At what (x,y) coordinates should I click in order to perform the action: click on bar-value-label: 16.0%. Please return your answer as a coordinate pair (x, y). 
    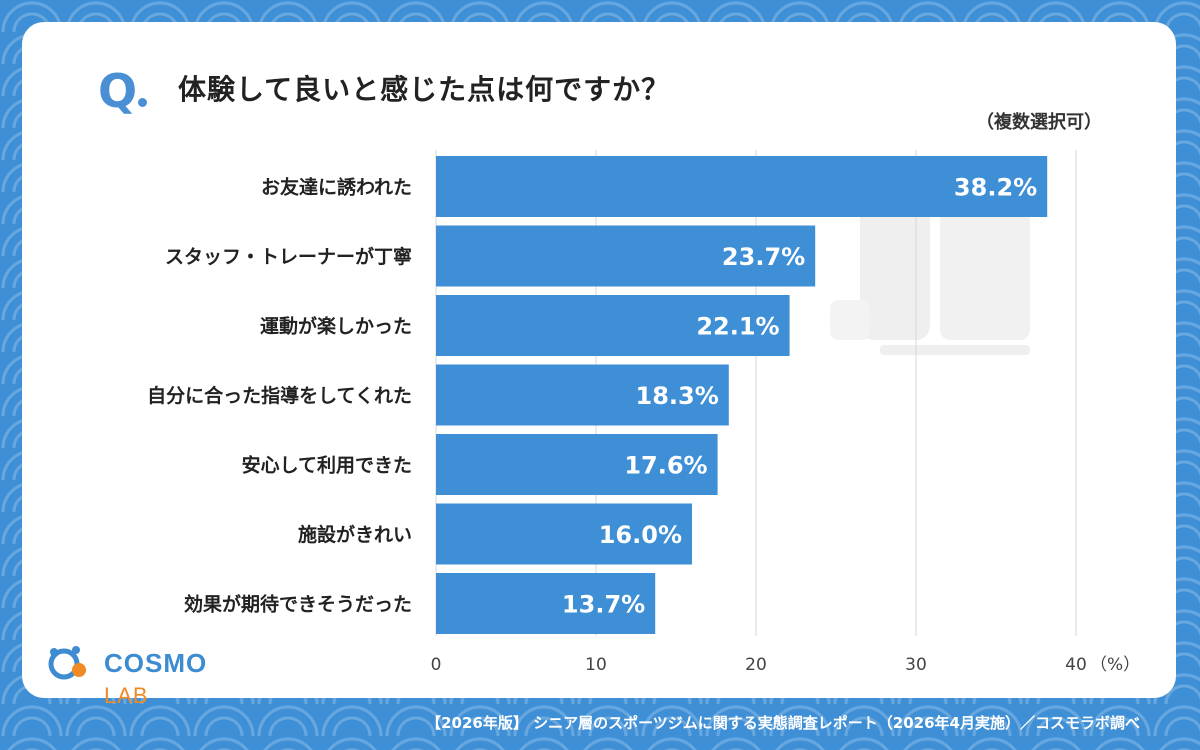
    Looking at the image, I should click on (640, 535).